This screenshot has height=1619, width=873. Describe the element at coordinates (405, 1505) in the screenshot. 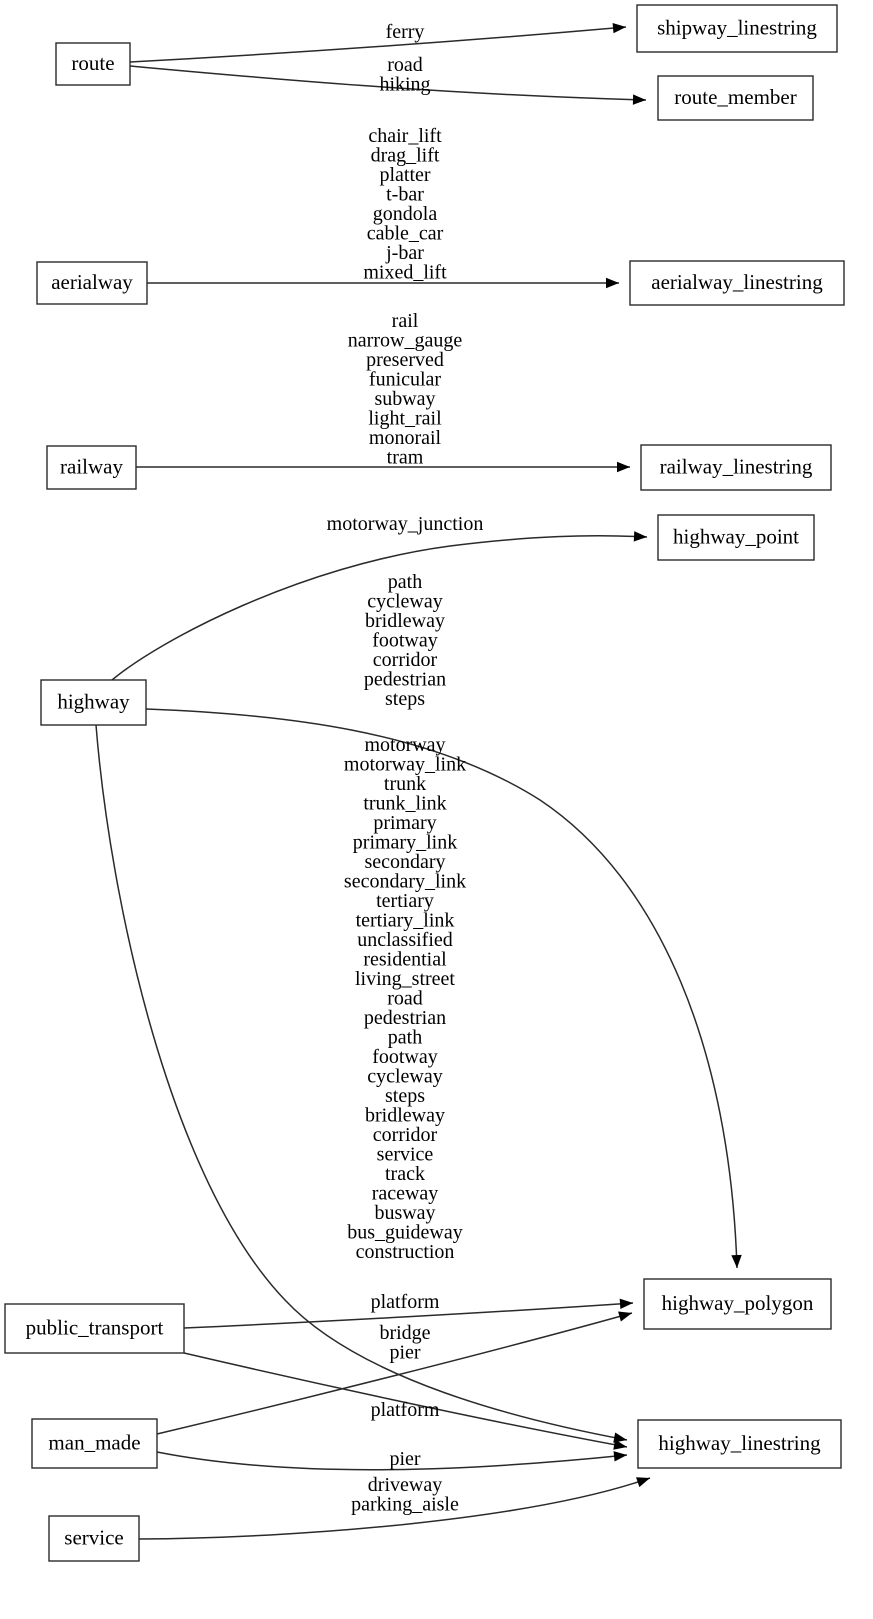

I see `edge-label-line: parking_aisle` at that location.